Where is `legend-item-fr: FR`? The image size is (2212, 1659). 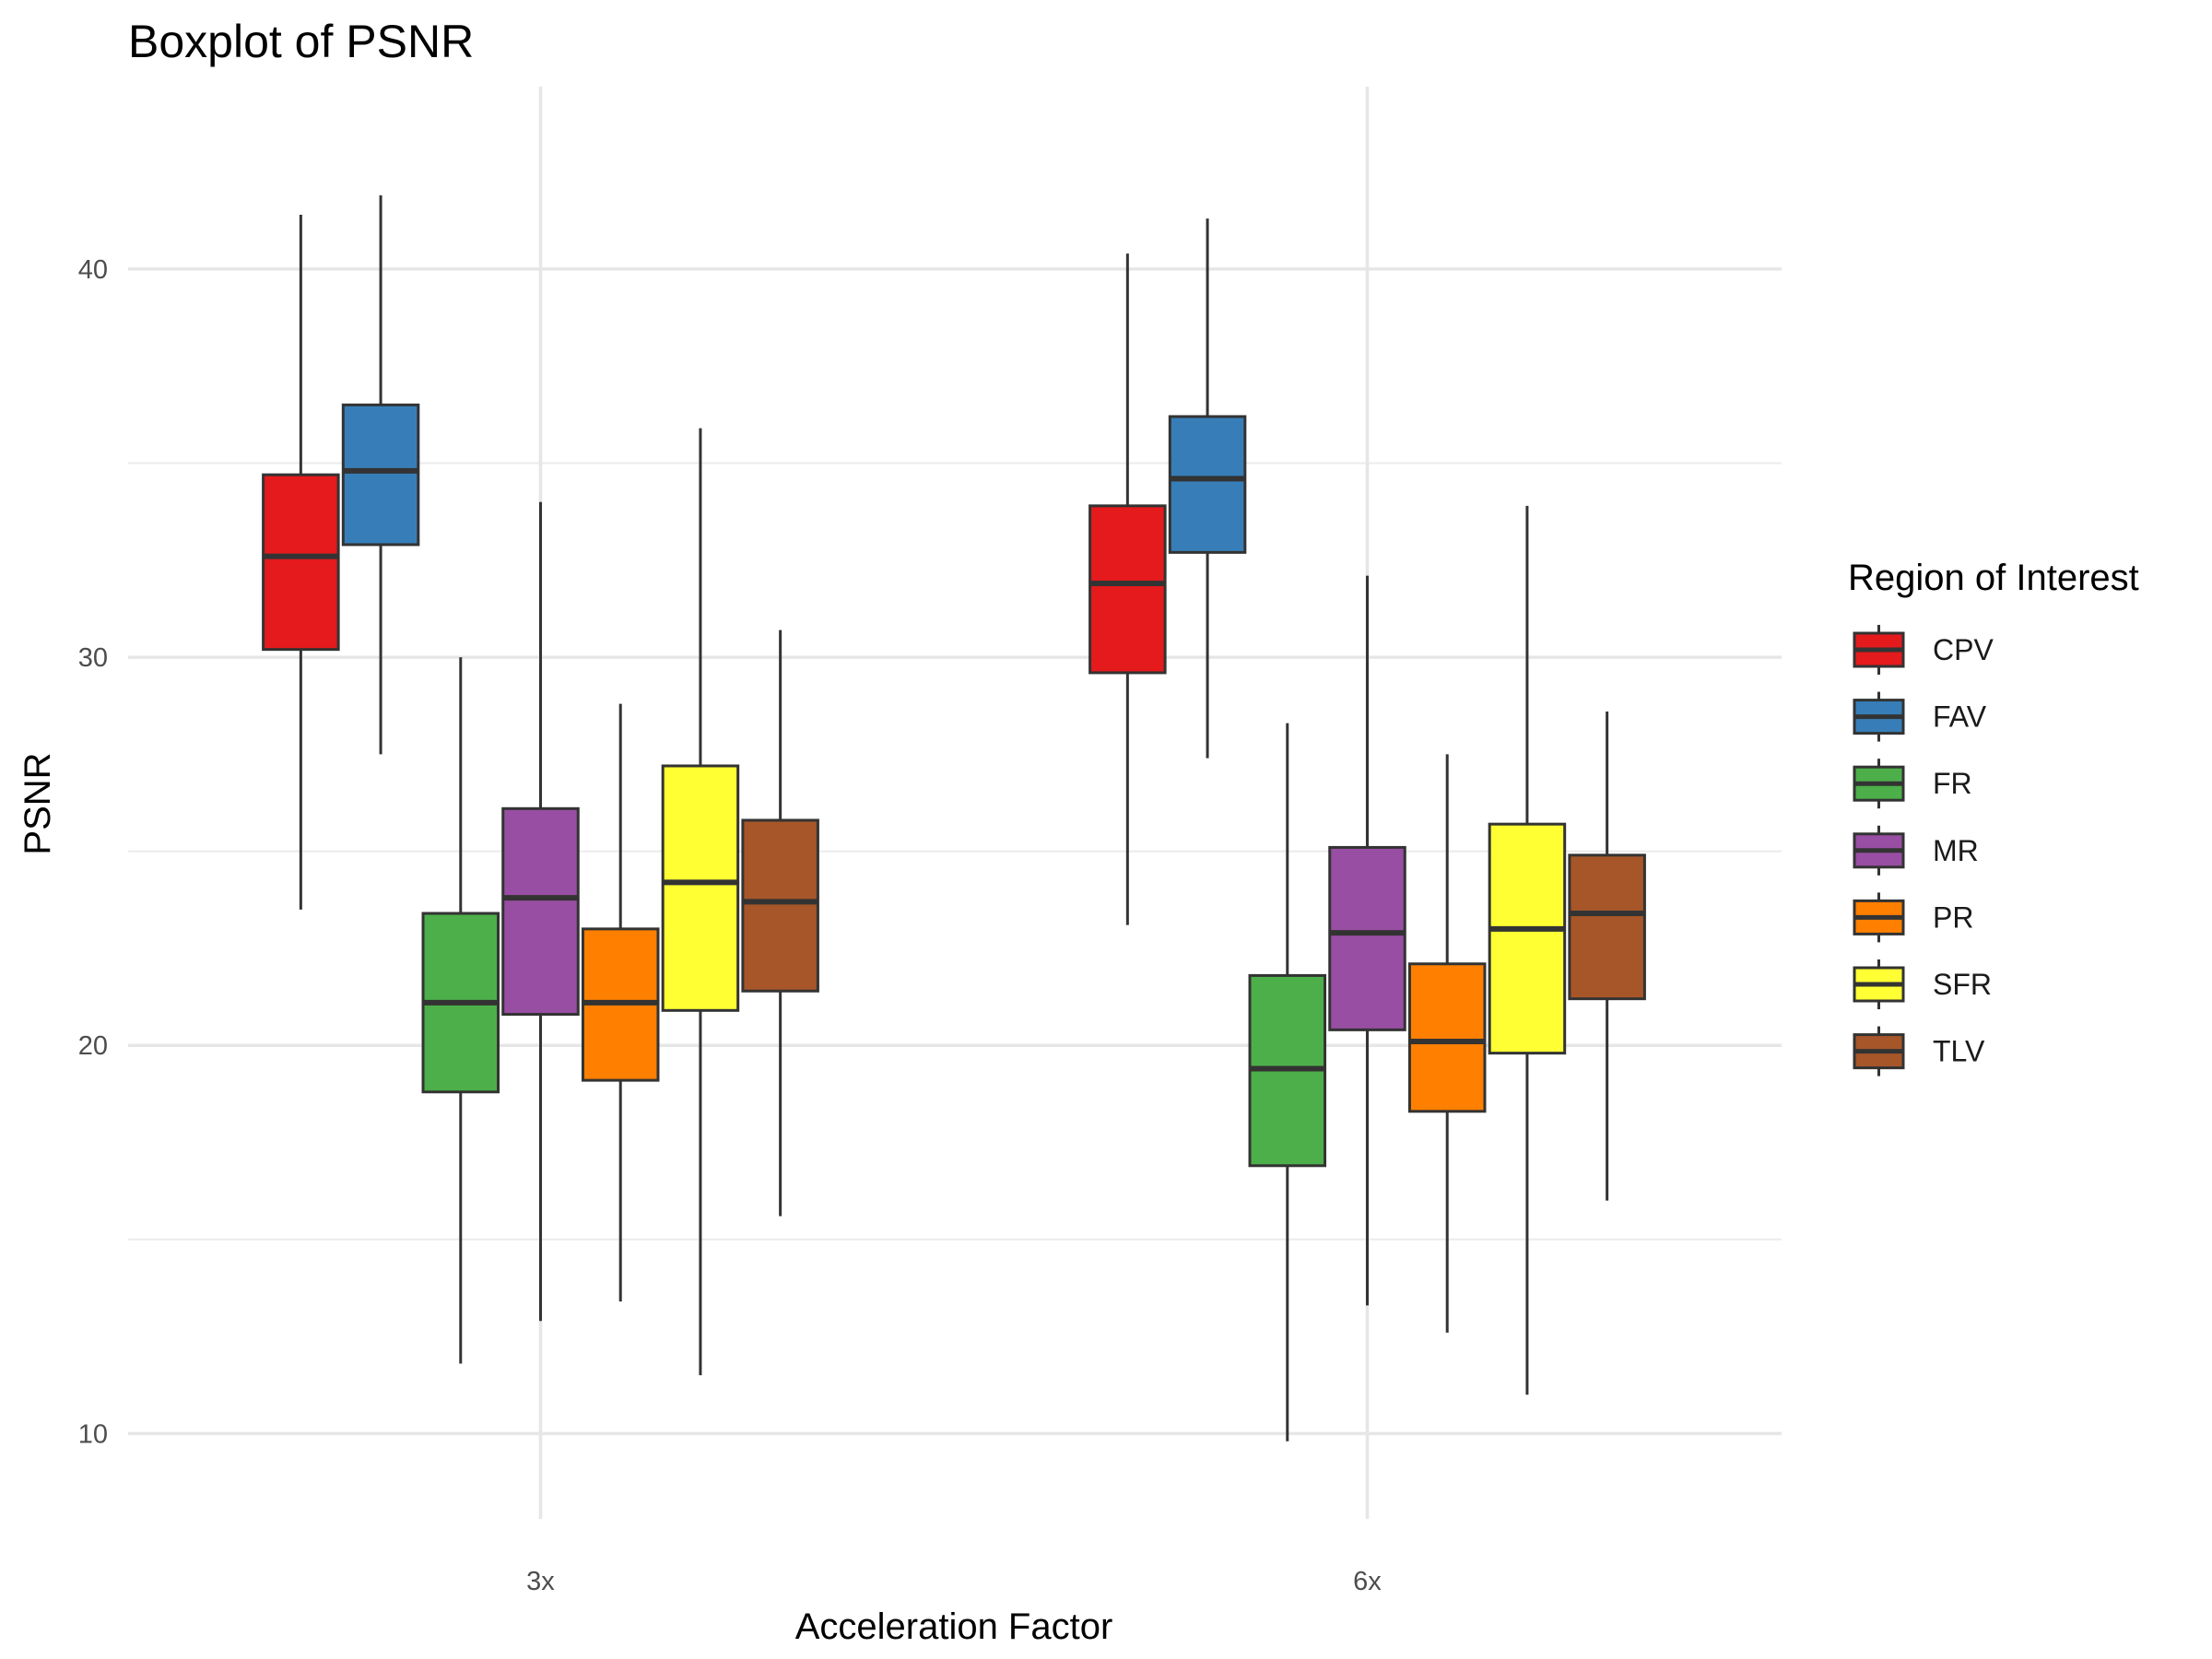
legend-item-fr: FR is located at coordinates (1912, 784).